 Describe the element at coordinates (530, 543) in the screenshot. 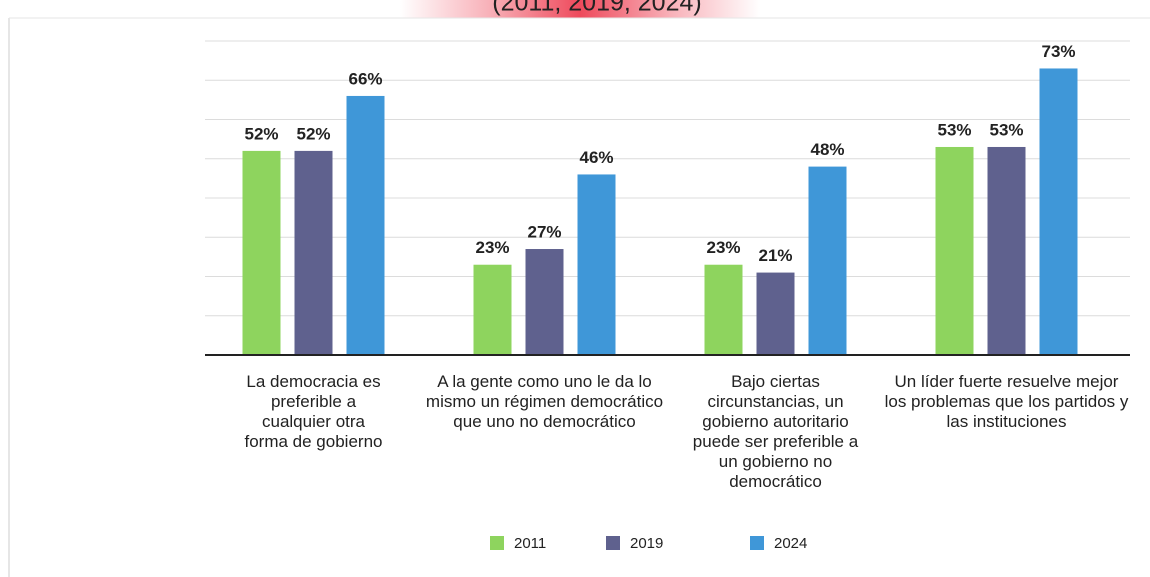

I see `legend-label: 2011` at that location.